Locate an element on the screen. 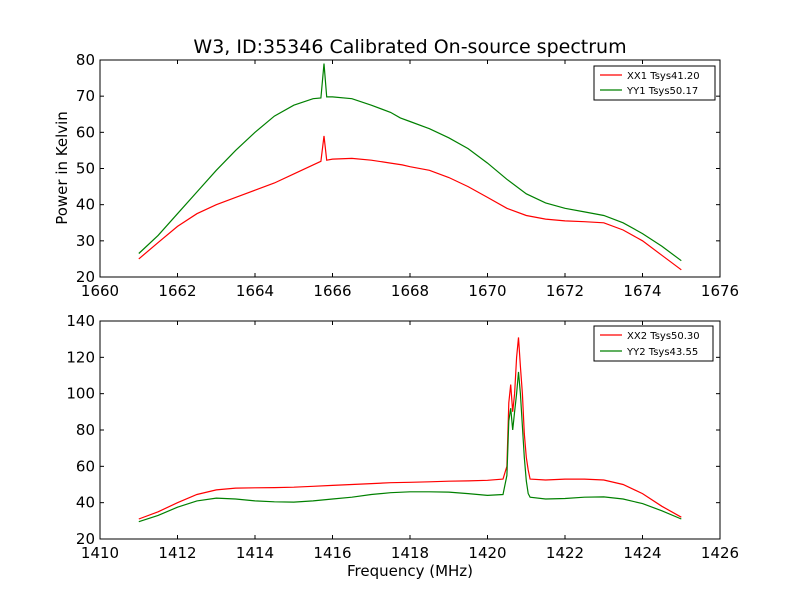 Image resolution: width=800 pixels, height=600 pixels. top-x-tick-label: 1674 is located at coordinates (642, 291).